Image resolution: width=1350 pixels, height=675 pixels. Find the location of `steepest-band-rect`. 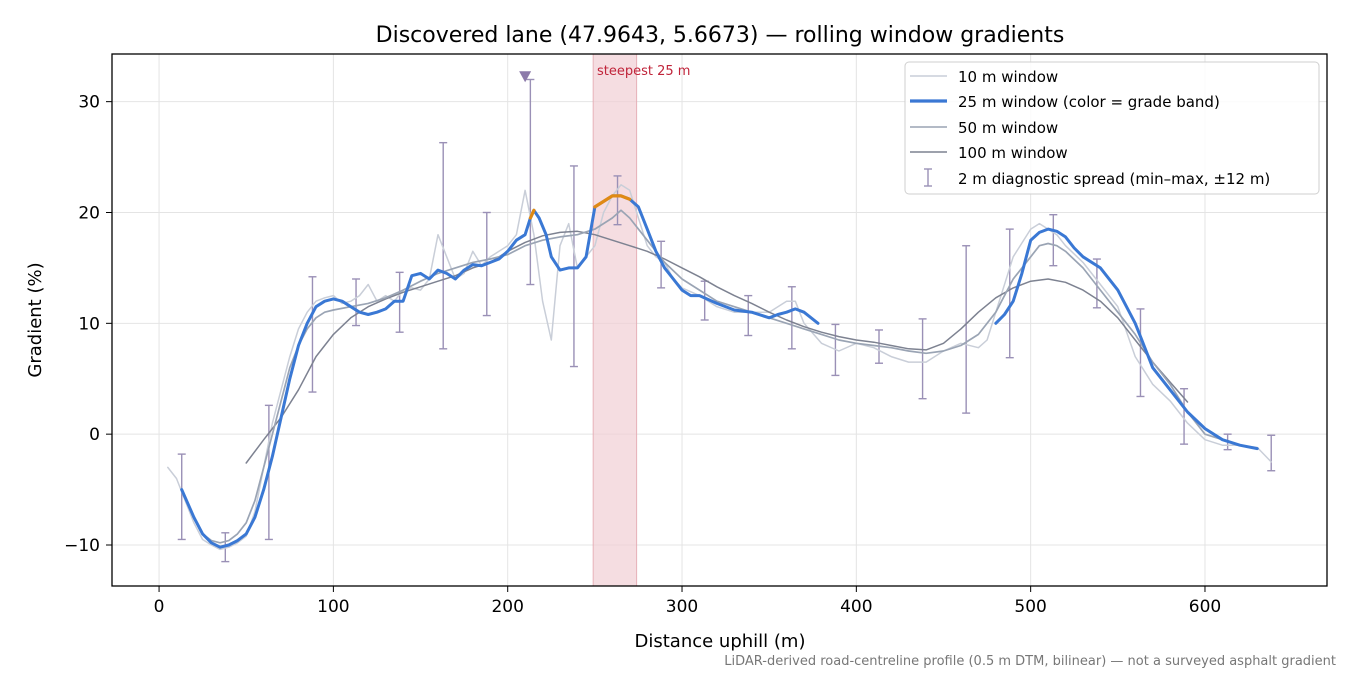

steepest-band-rect is located at coordinates (615, 320).